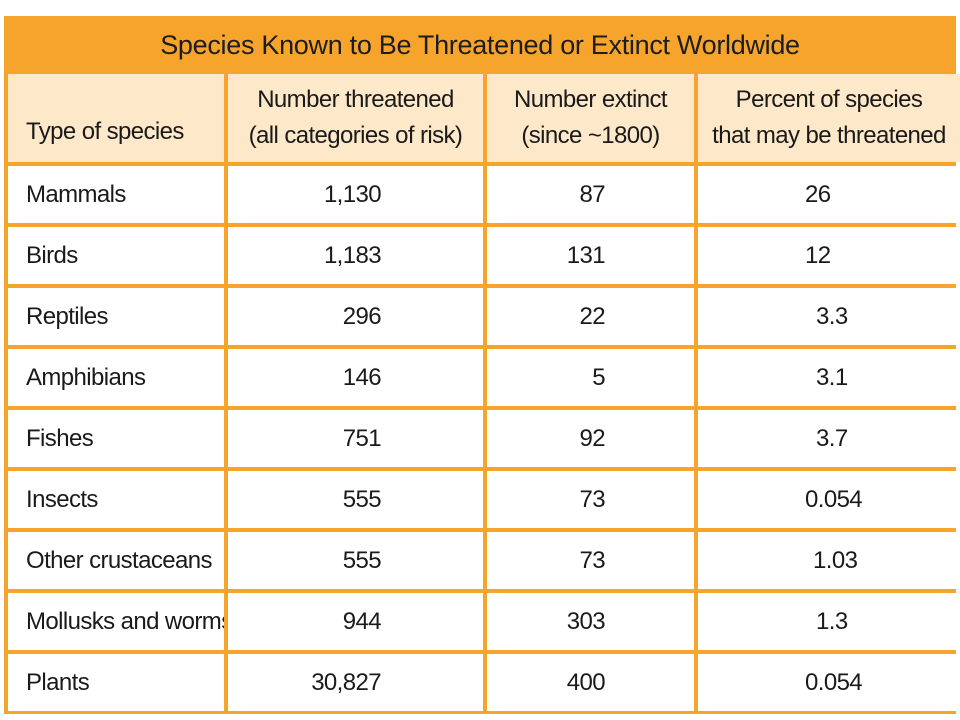  I want to click on cell-type: Mollusks and worms, so click(116, 621).